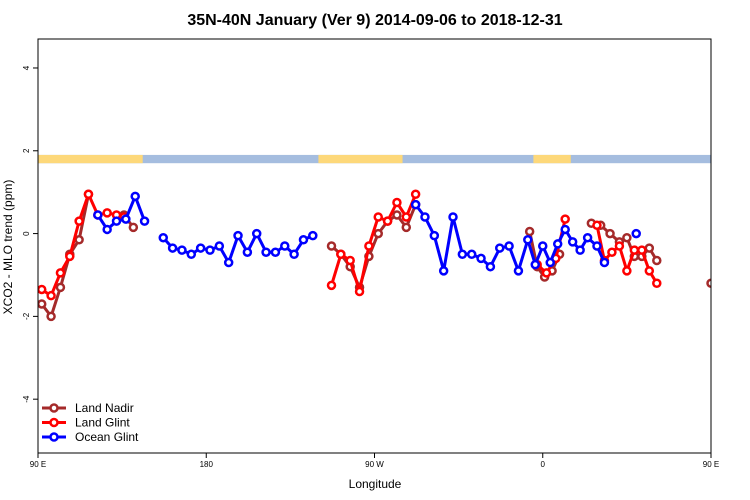 The width and height of the screenshot is (750, 500). What do you see at coordinates (104, 408) in the screenshot?
I see `legend-label: Land Nadir` at bounding box center [104, 408].